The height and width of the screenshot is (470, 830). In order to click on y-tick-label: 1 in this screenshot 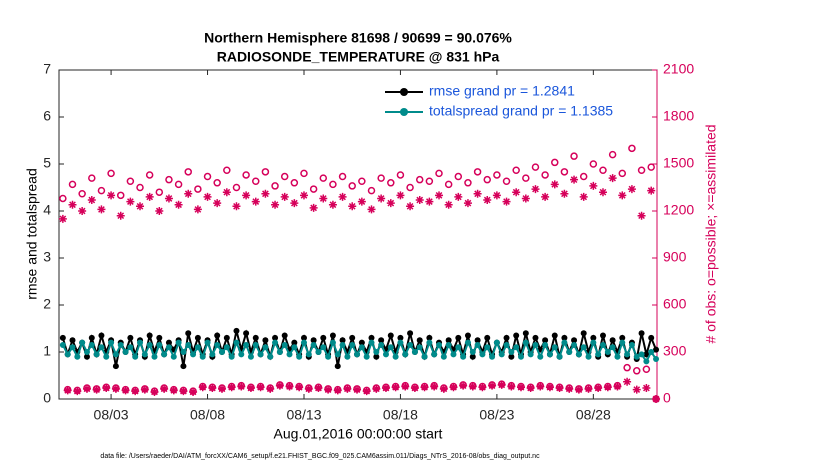, I will do `click(47, 351)`.